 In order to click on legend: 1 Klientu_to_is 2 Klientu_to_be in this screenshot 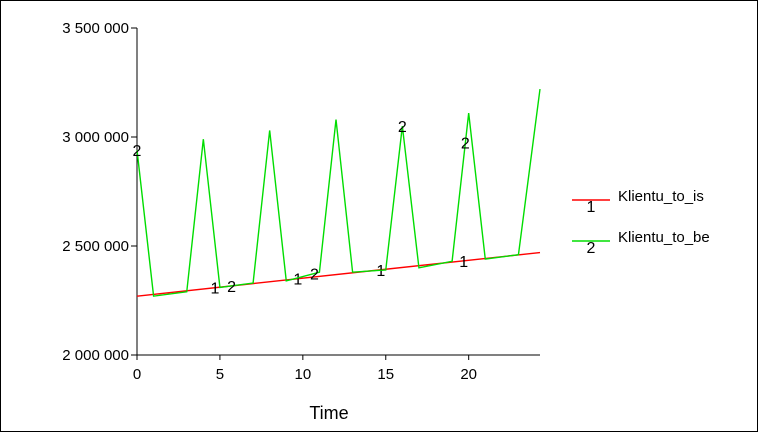, I will do `click(641, 222)`.